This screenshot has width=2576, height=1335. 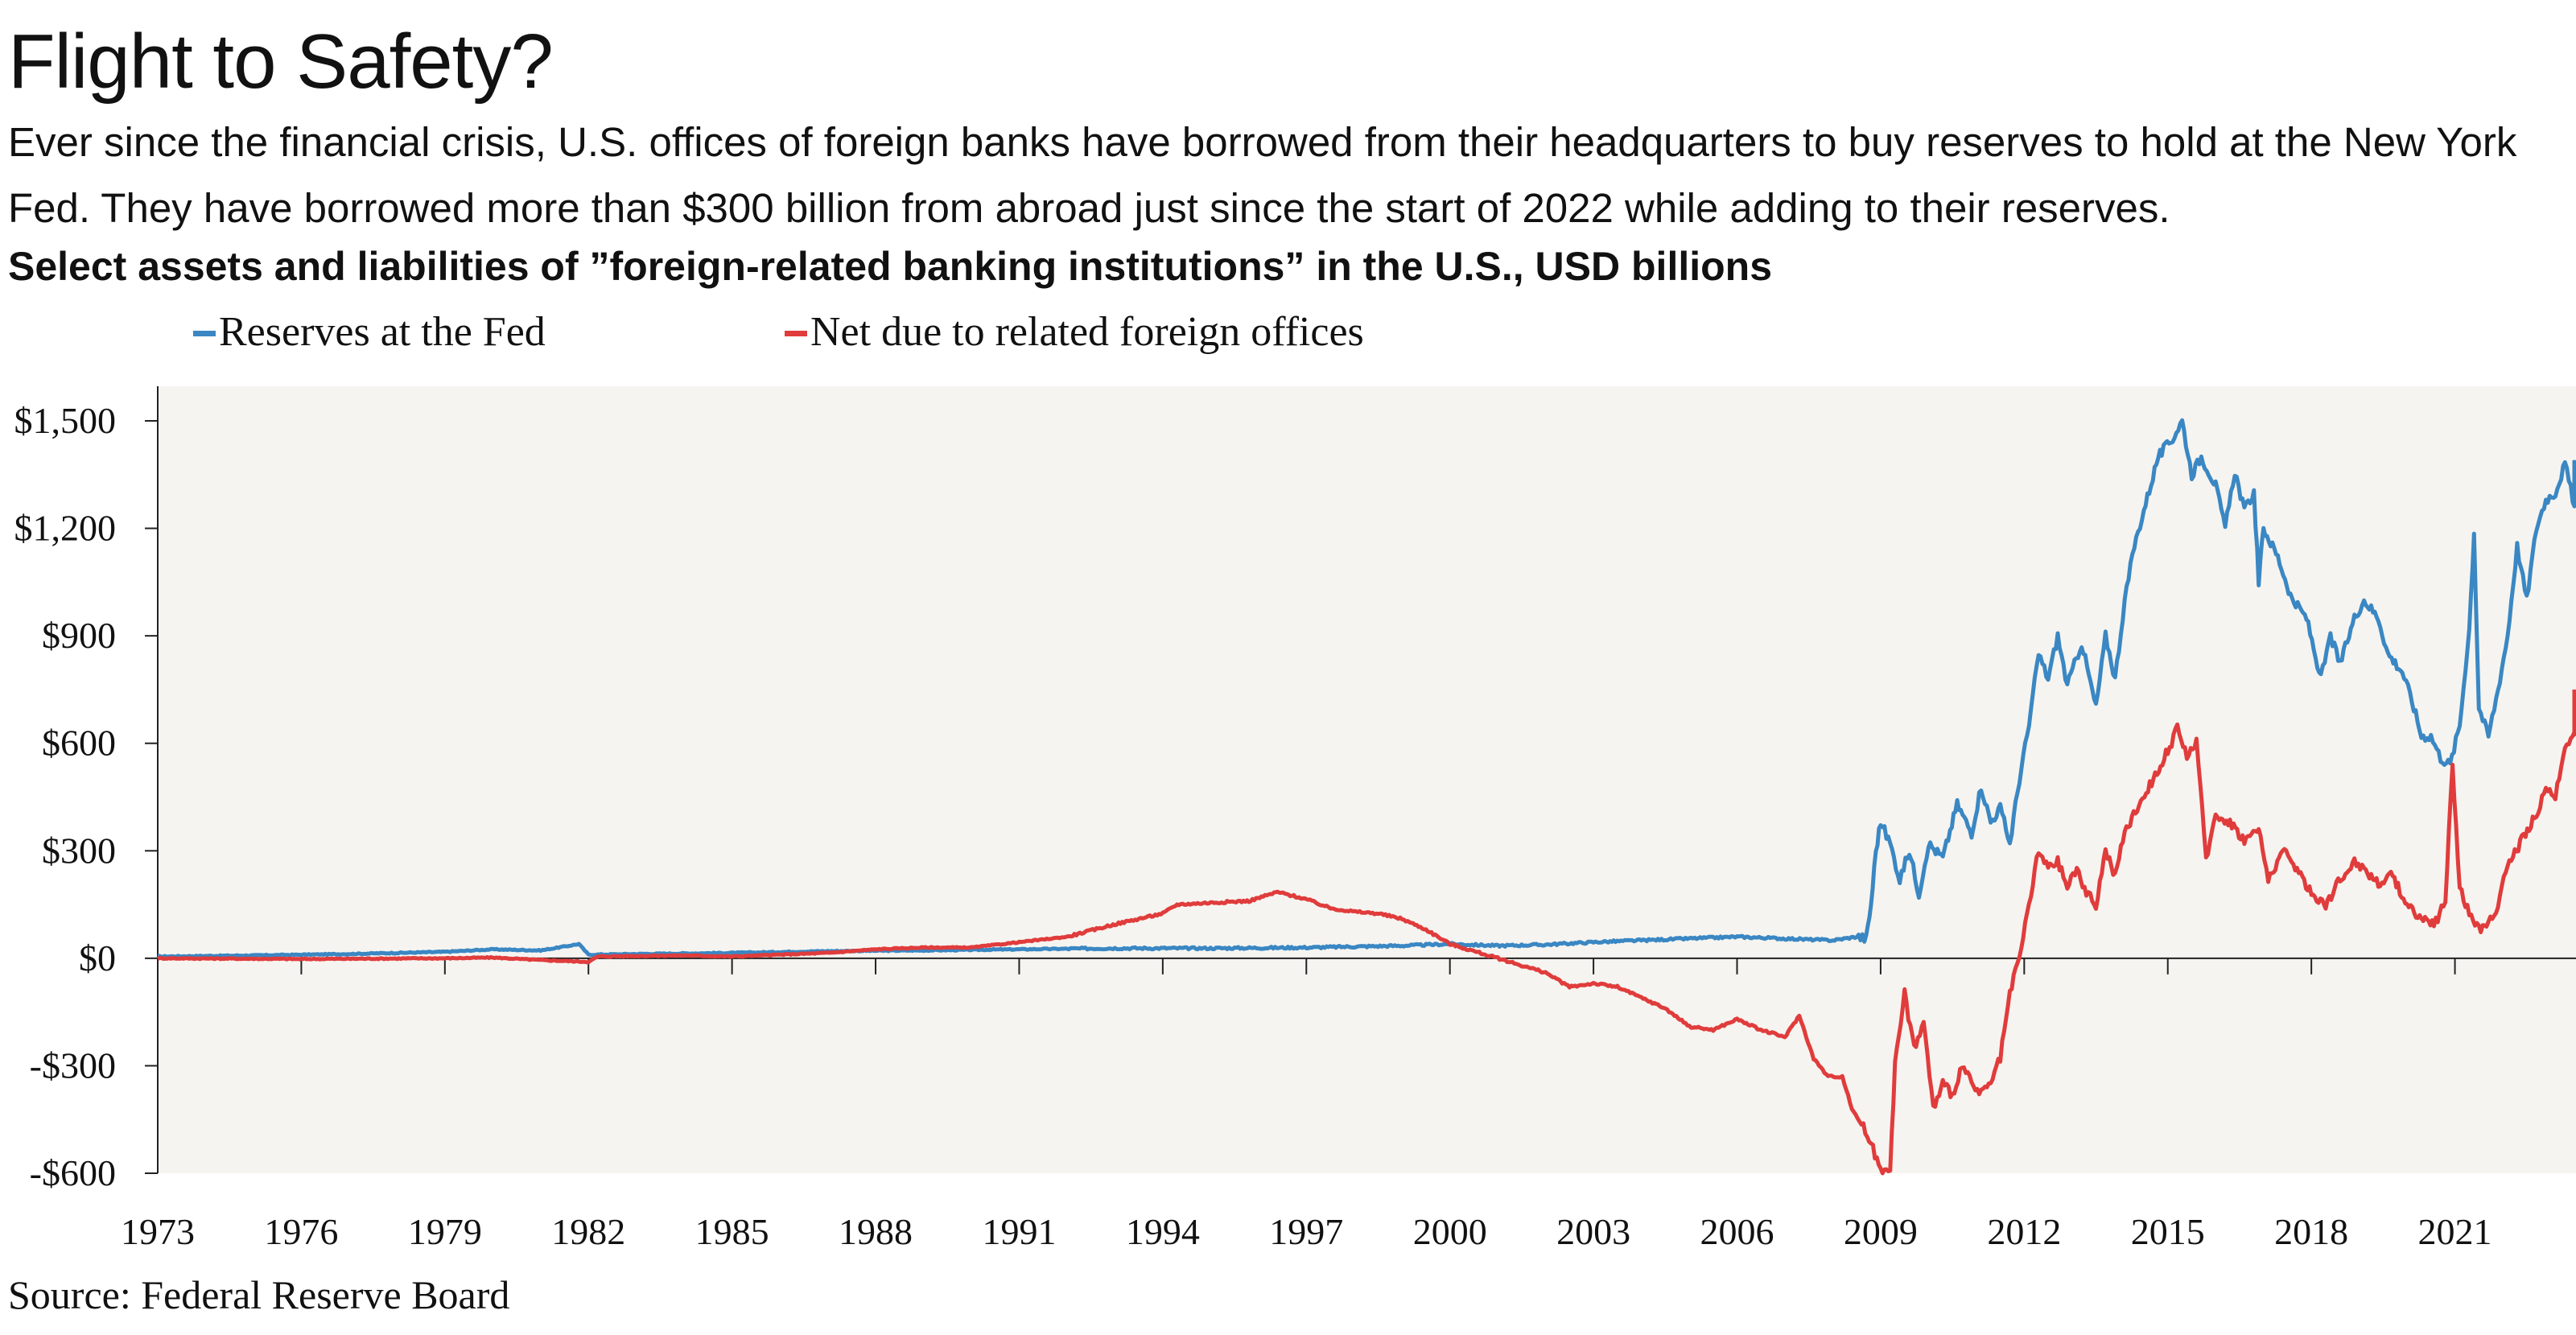 I want to click on x-tick-label: 1976, so click(x=301, y=1231).